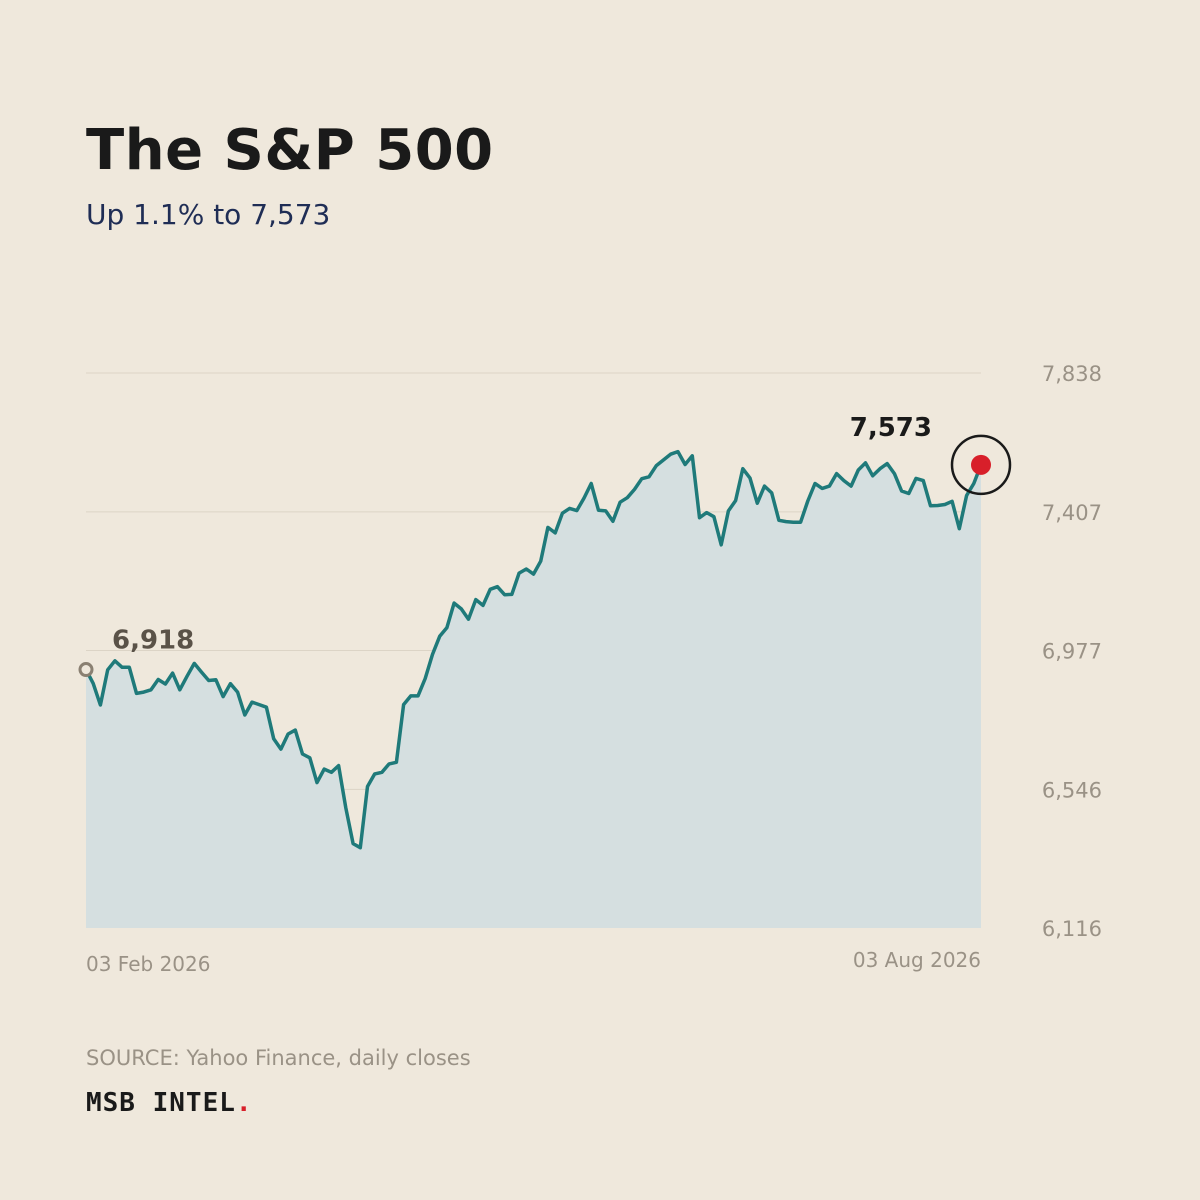 Image resolution: width=1200 pixels, height=1200 pixels. Describe the element at coordinates (153, 641) in the screenshot. I see `start-value-label: 6,918` at that location.